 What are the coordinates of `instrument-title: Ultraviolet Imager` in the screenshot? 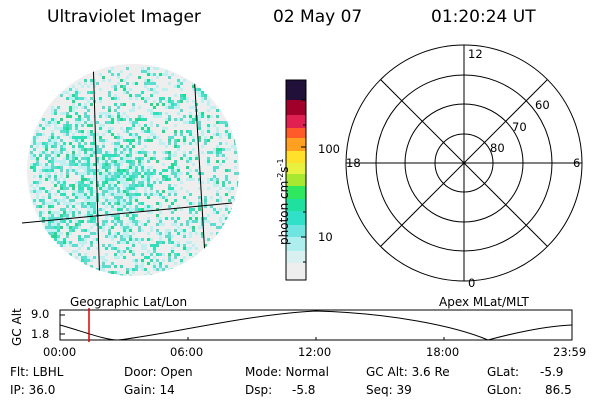 It's located at (124, 17).